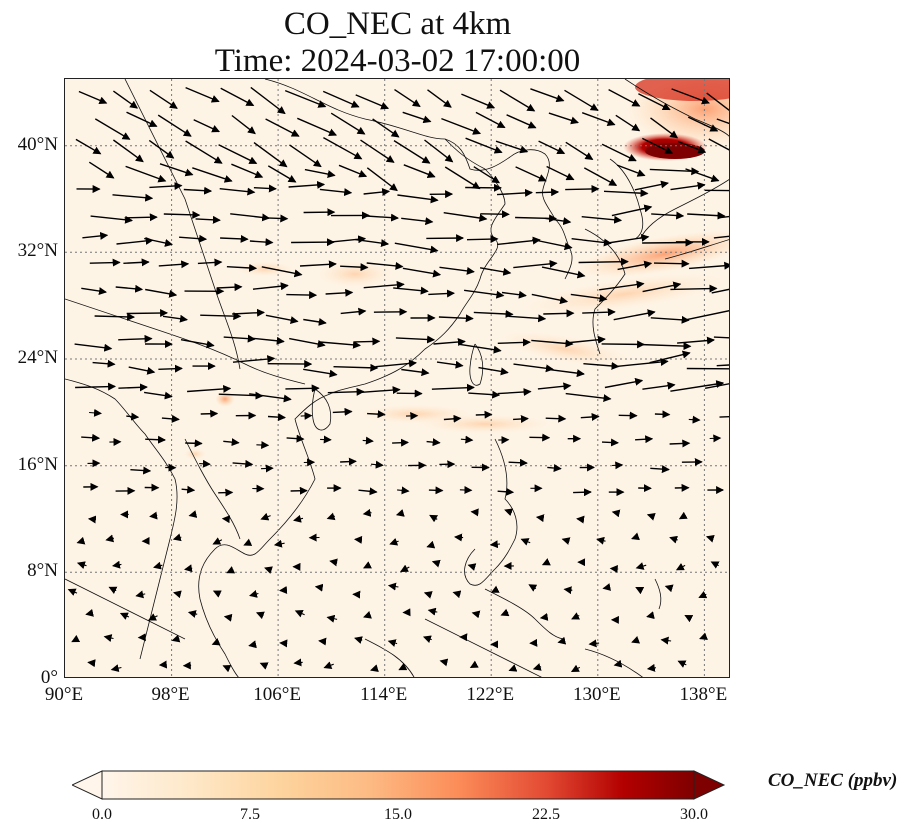  What do you see at coordinates (399, 785) in the screenshot?
I see `colorbar` at bounding box center [399, 785].